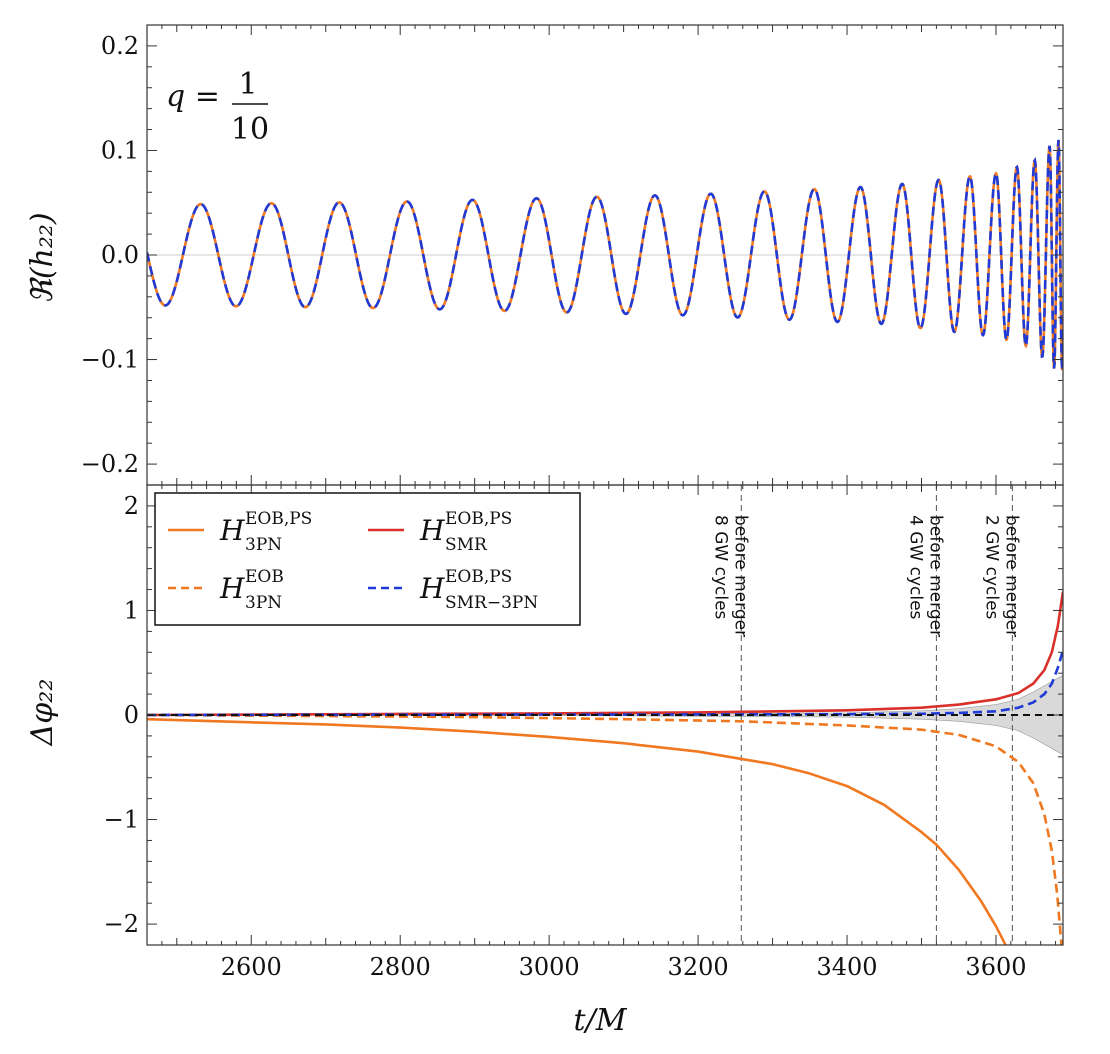 The height and width of the screenshot is (1054, 1110). What do you see at coordinates (935, 576) in the screenshot?
I see `merger-label-line2-1: before merger` at bounding box center [935, 576].